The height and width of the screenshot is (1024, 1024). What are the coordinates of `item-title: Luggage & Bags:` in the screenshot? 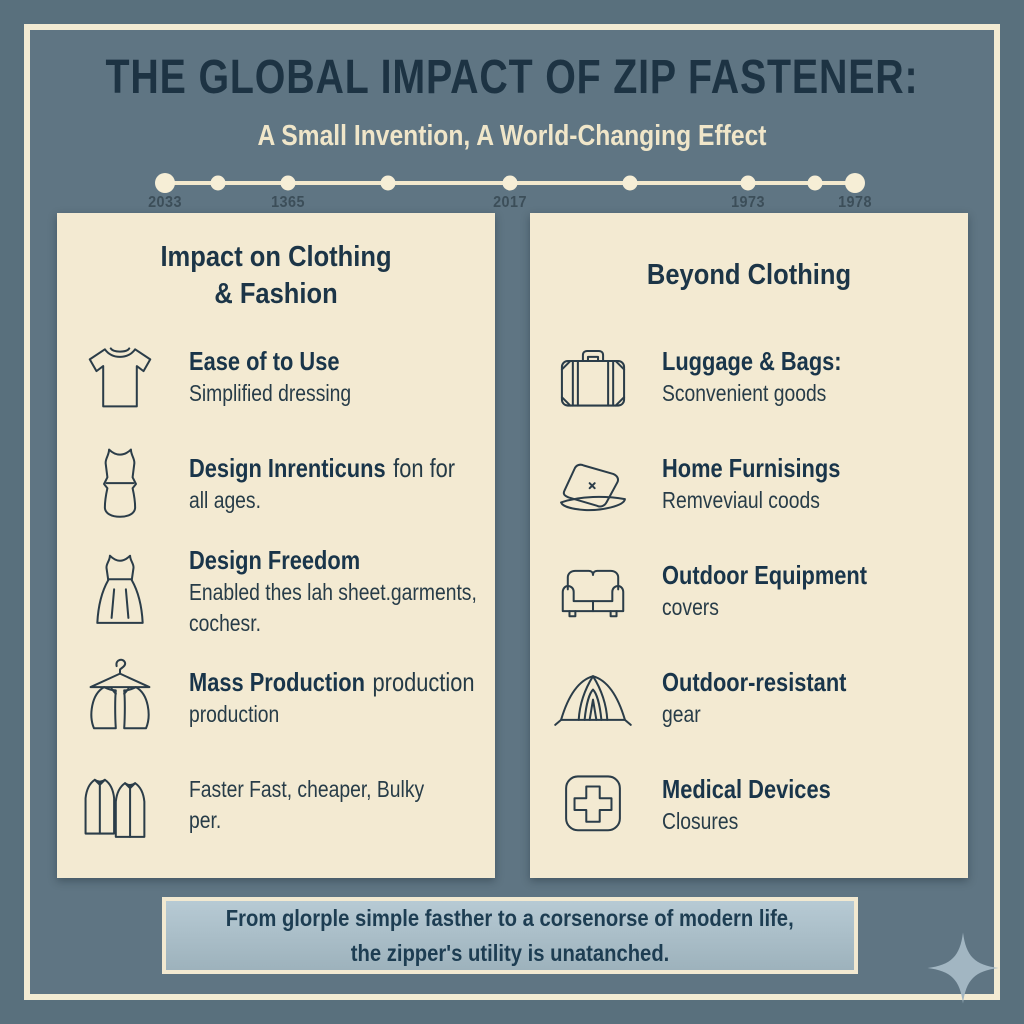 It's located at (752, 361).